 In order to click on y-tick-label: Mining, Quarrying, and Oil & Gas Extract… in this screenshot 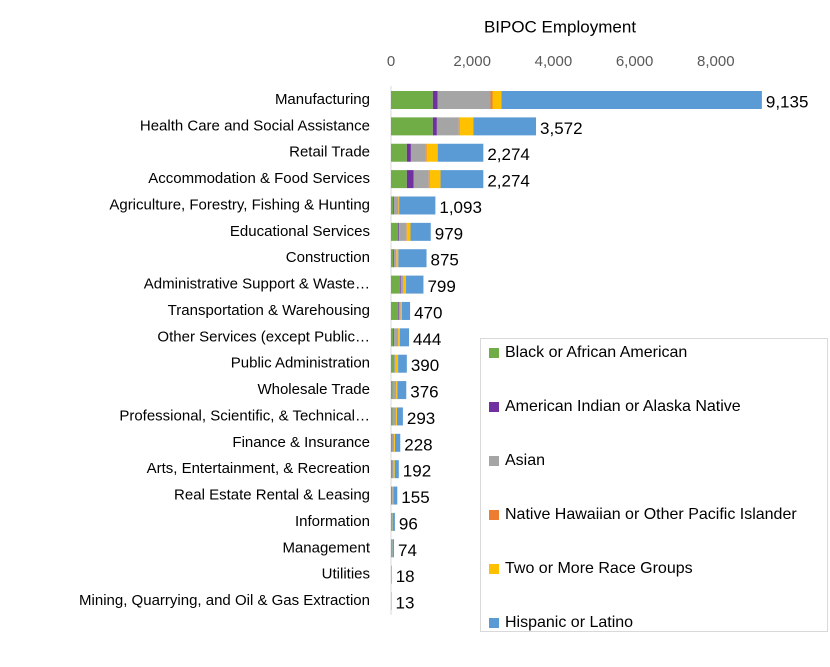, I will do `click(224, 600)`.